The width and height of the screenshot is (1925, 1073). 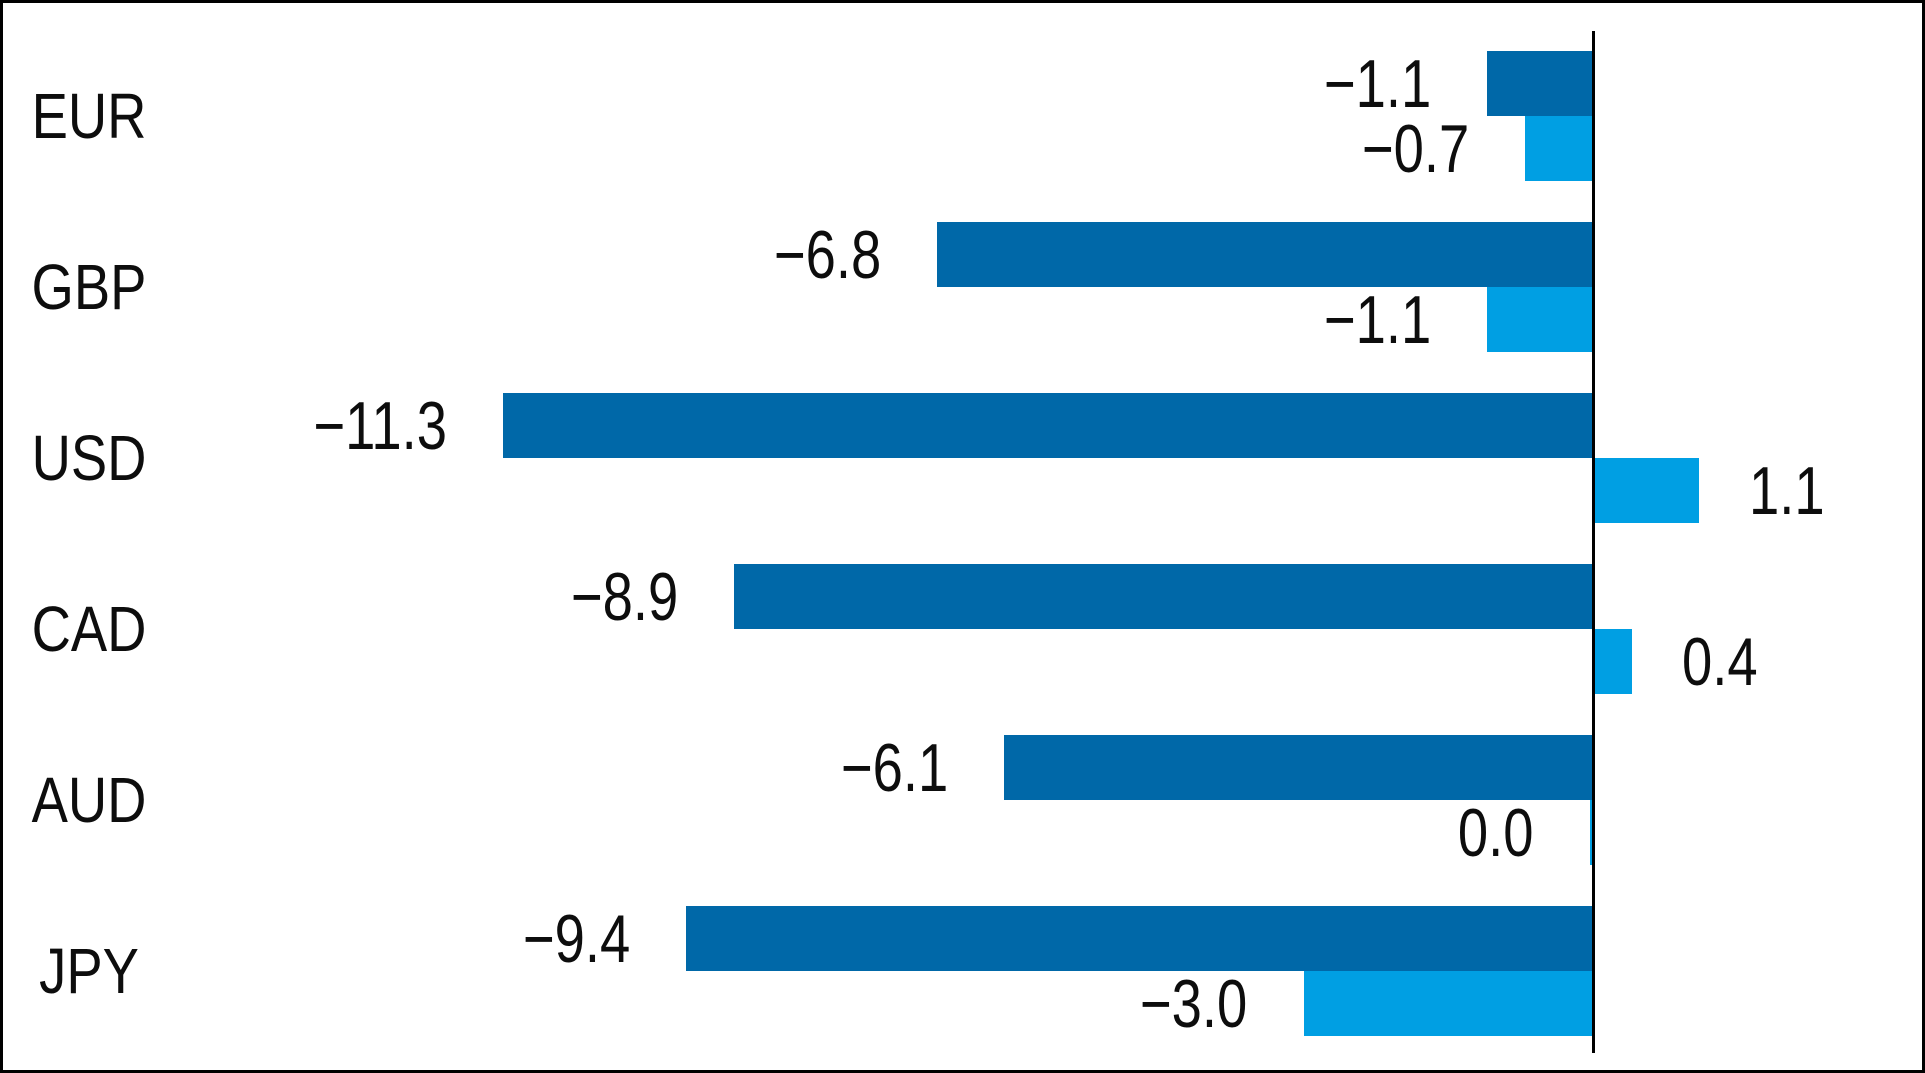 What do you see at coordinates (1448, 1003) in the screenshot?
I see `bar-light-blue-series-jpy` at bounding box center [1448, 1003].